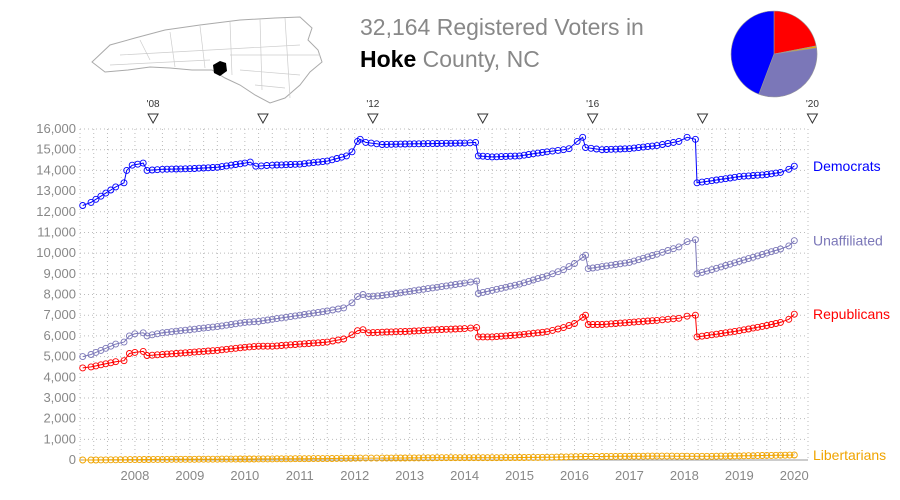 The height and width of the screenshot is (500, 900). I want to click on chart-title-line2: Hoke County, NC, so click(525, 59).